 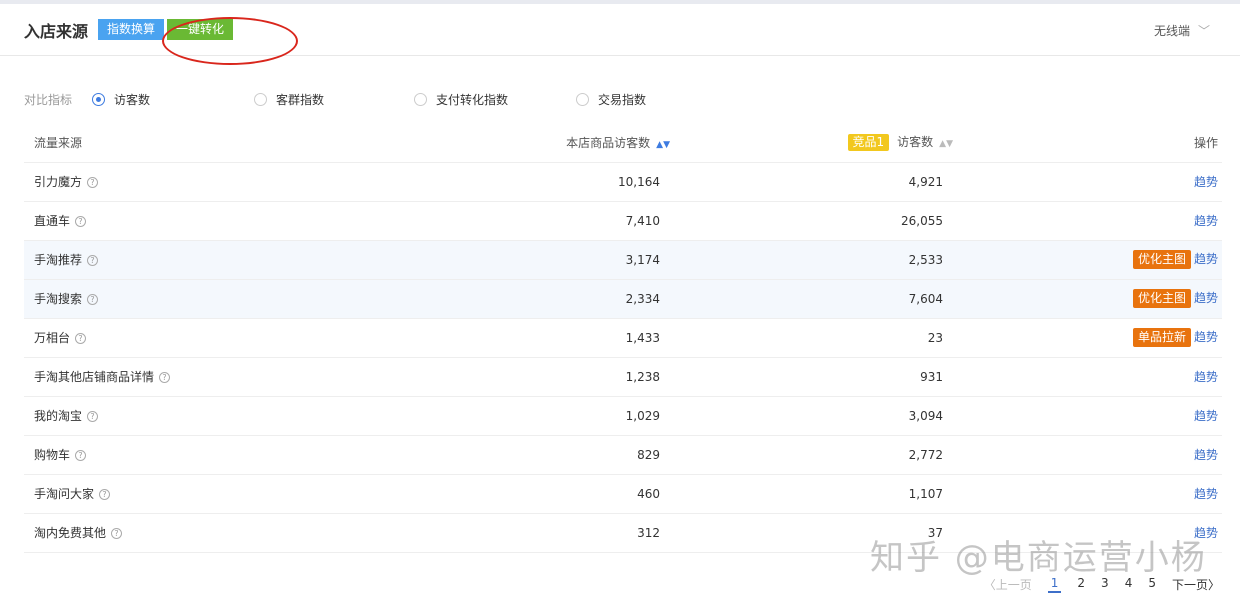 What do you see at coordinates (131, 29) in the screenshot?
I see `index-convert-button: 指数换算` at bounding box center [131, 29].